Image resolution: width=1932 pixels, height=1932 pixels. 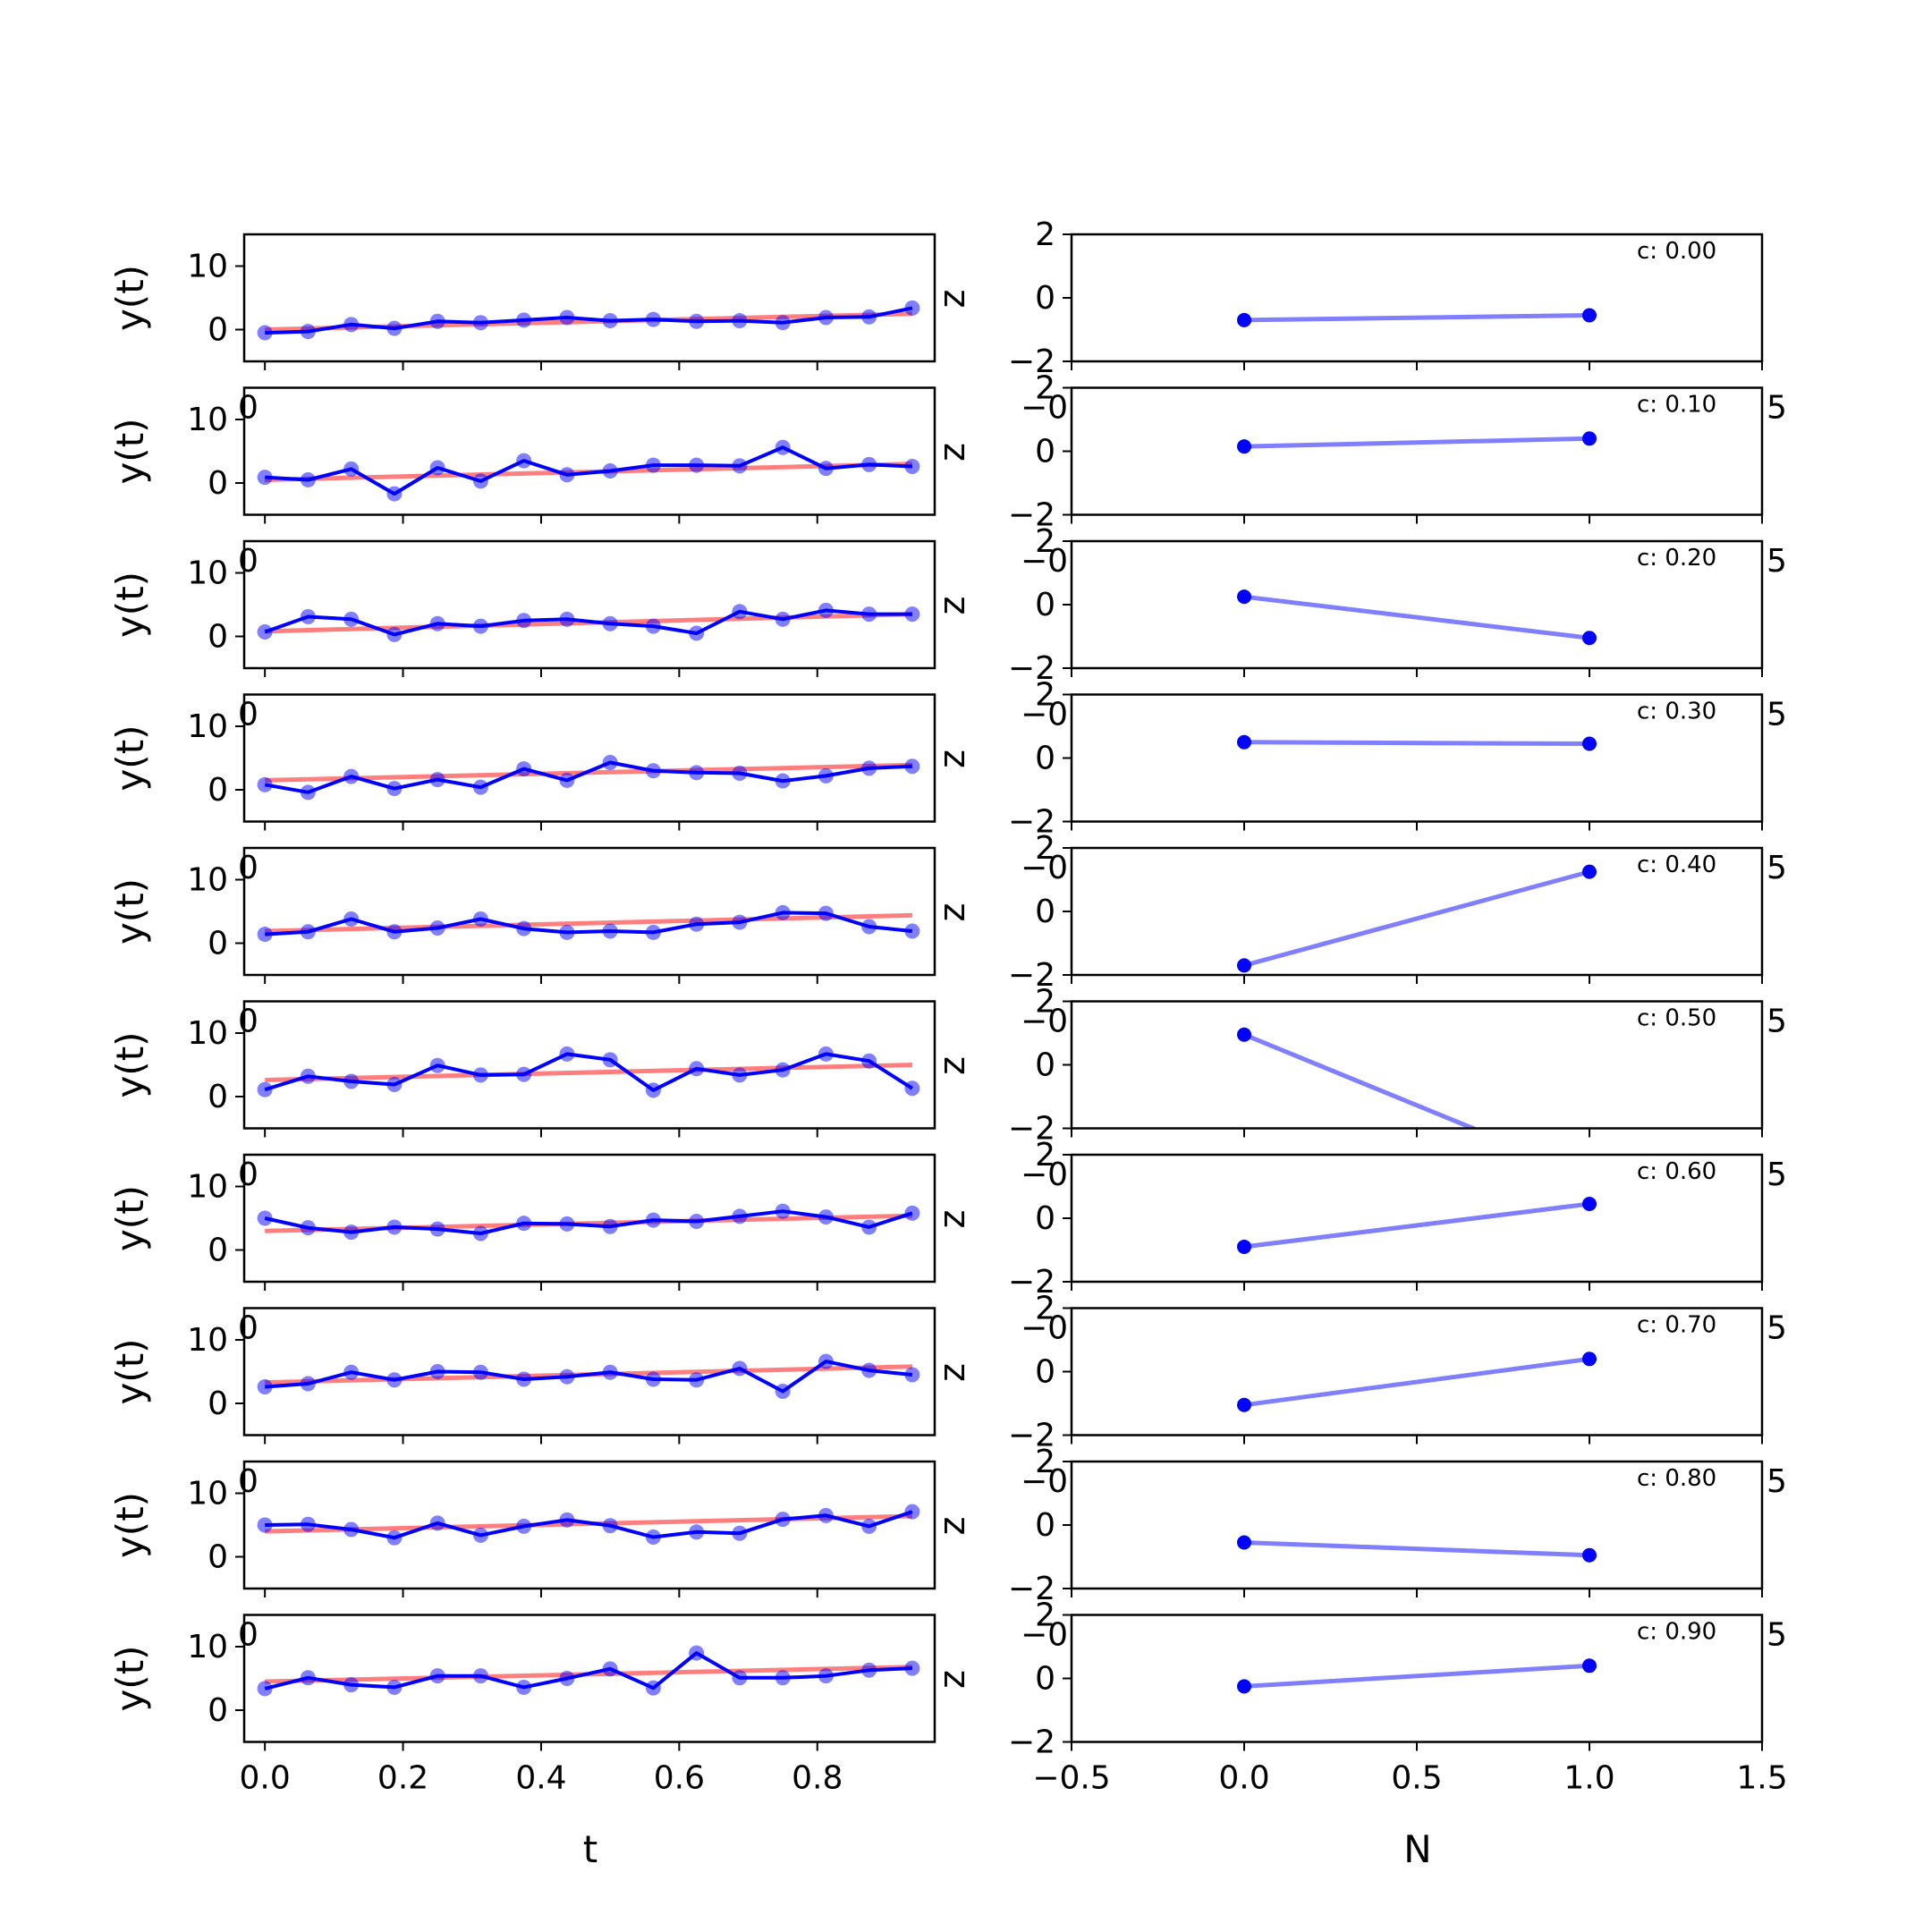 What do you see at coordinates (1397, 912) in the screenshot?
I see `right-panel-5: −0 5 c: 0.40 −2 0 2` at bounding box center [1397, 912].